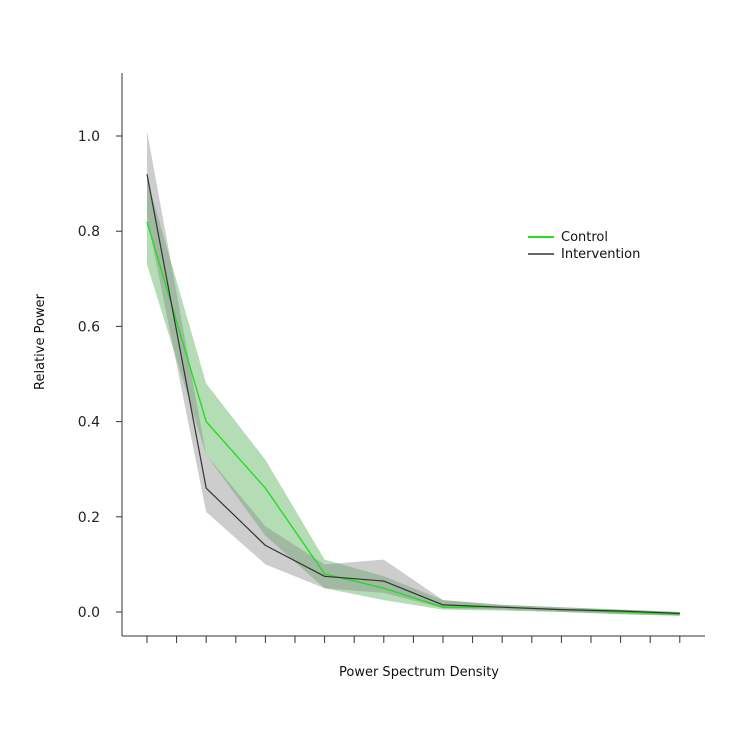  I want to click on x-ticks, so click(413, 639).